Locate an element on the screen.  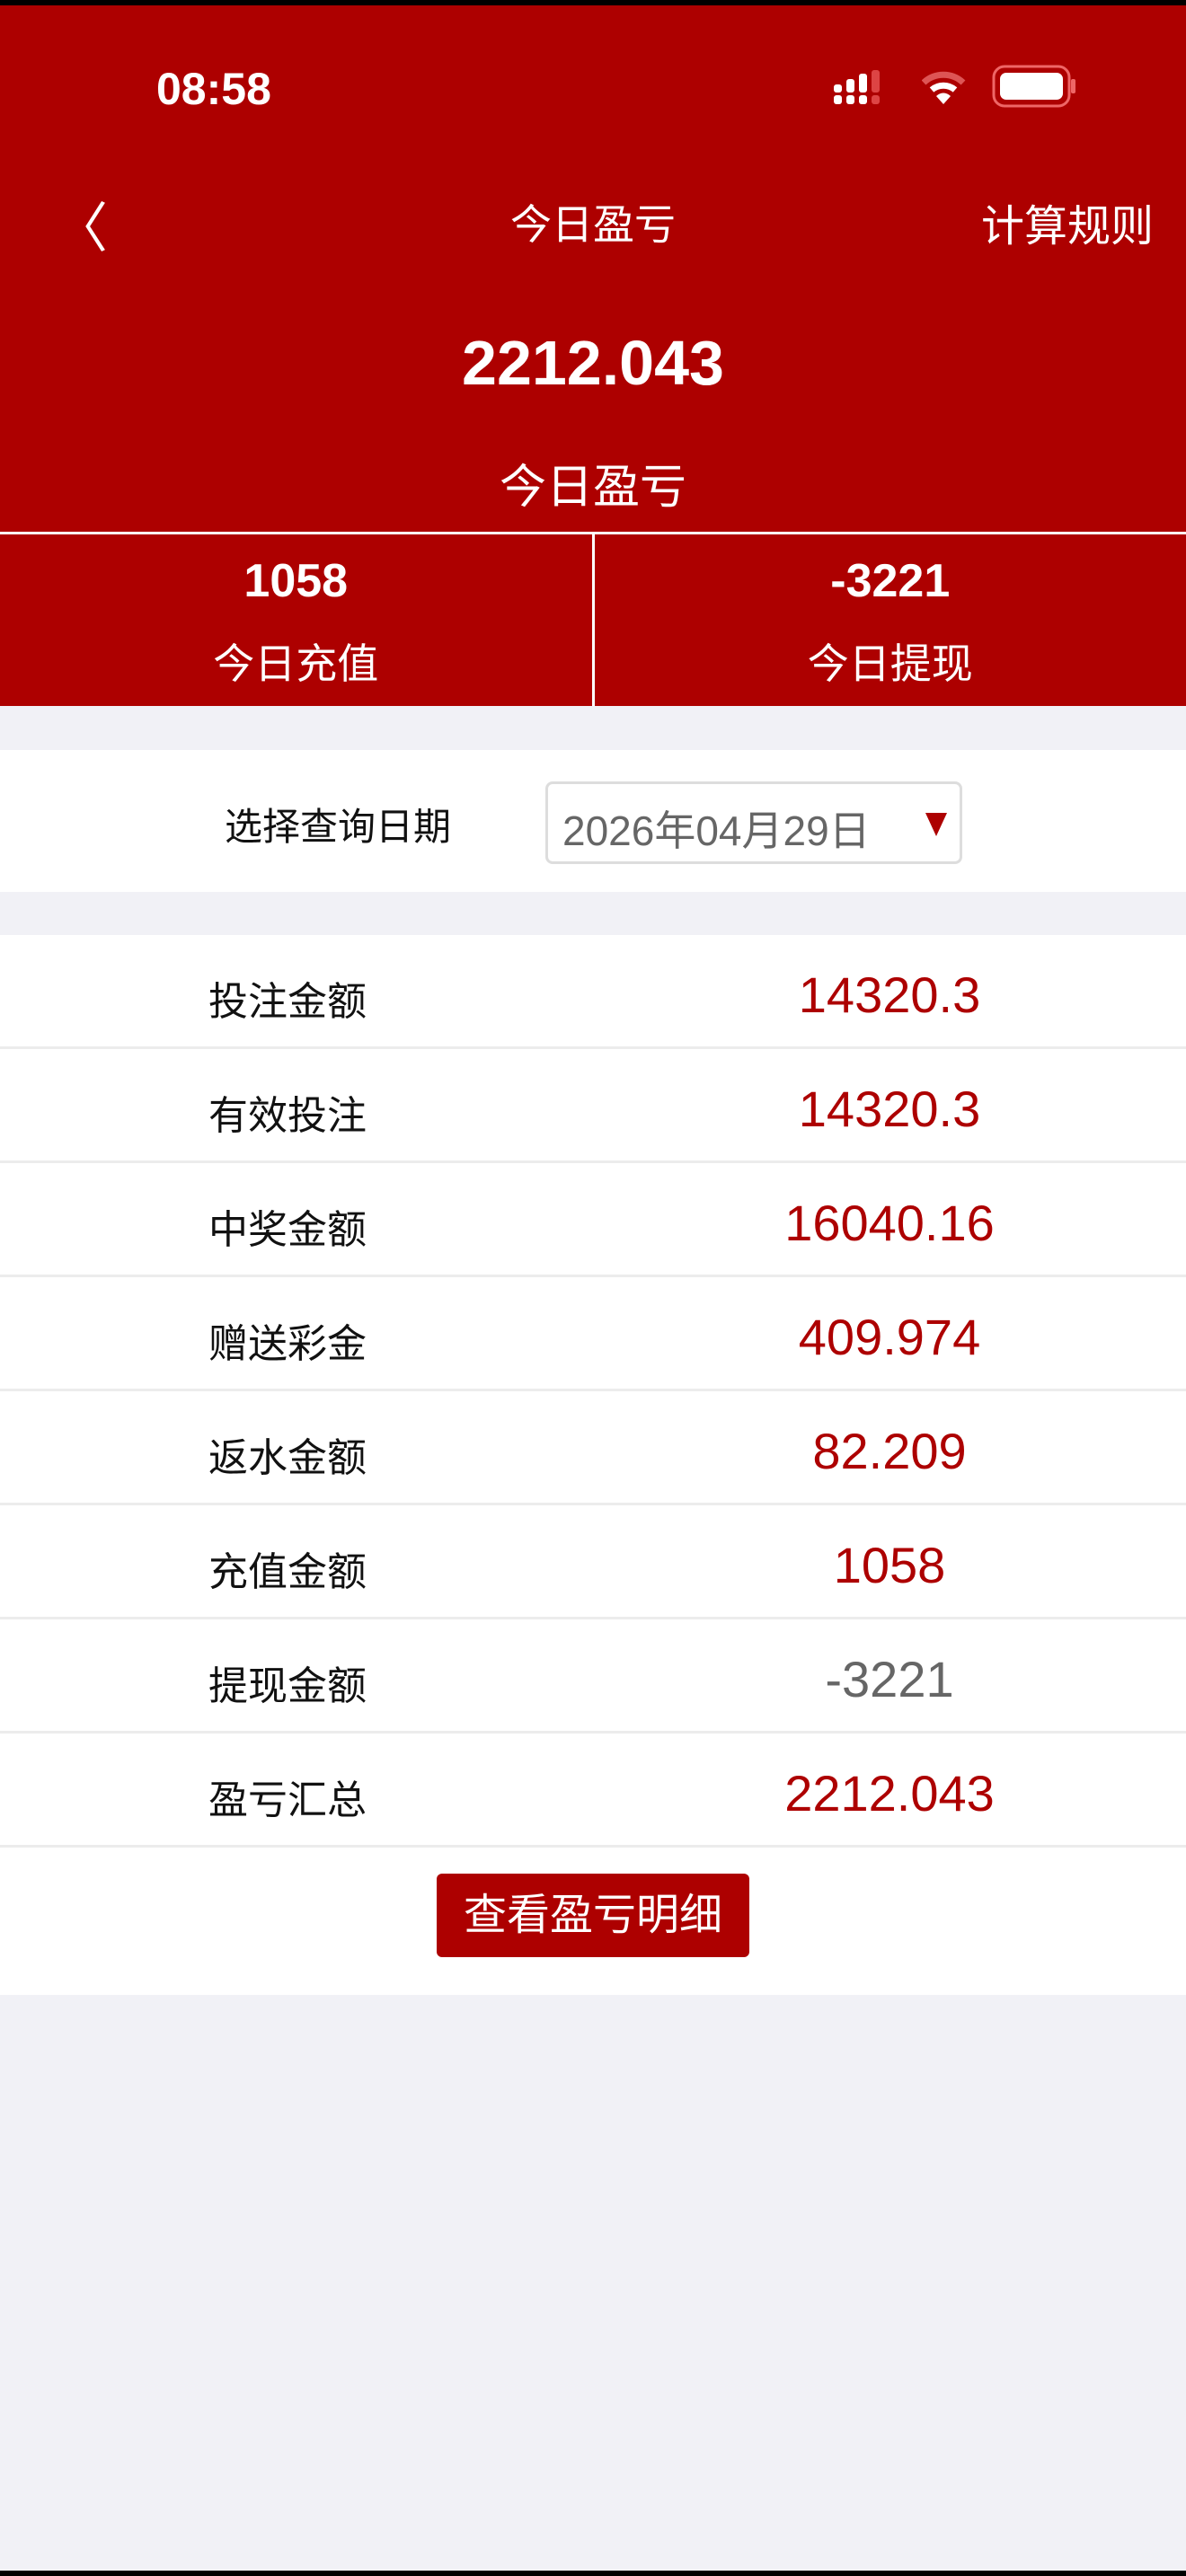
list-item: 投注金额 14320.3 is located at coordinates (593, 992).